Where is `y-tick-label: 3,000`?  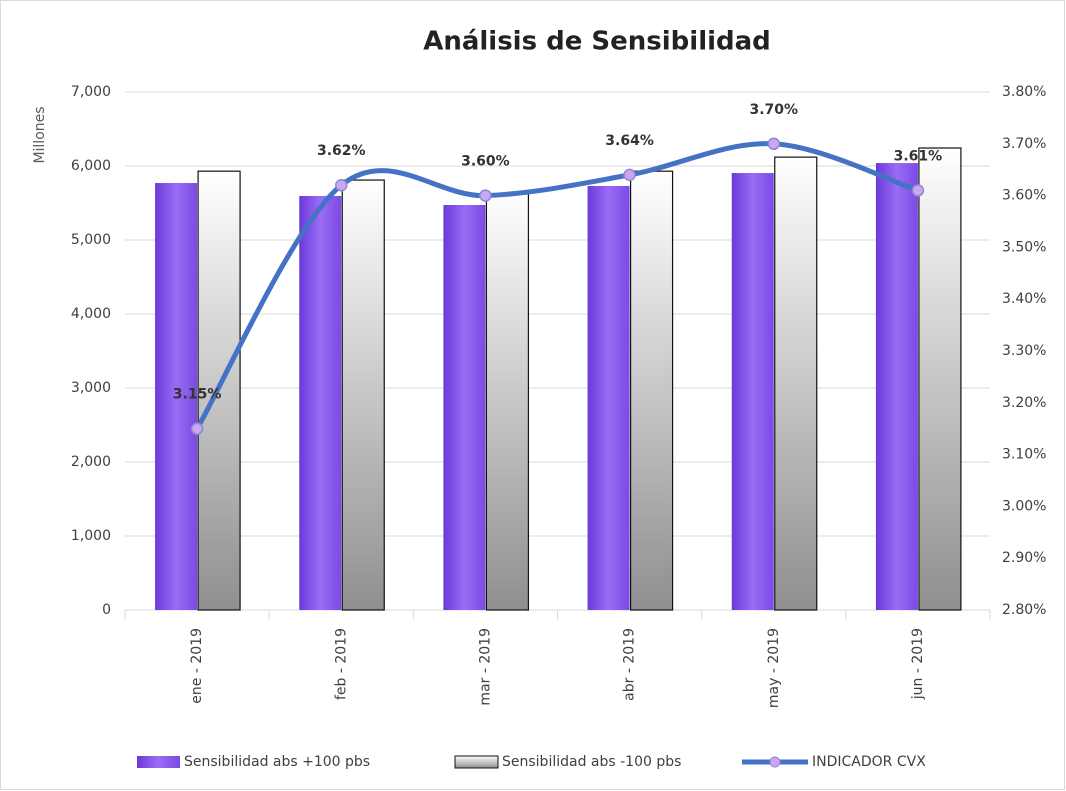
y-tick-label: 3,000 is located at coordinates (91, 388).